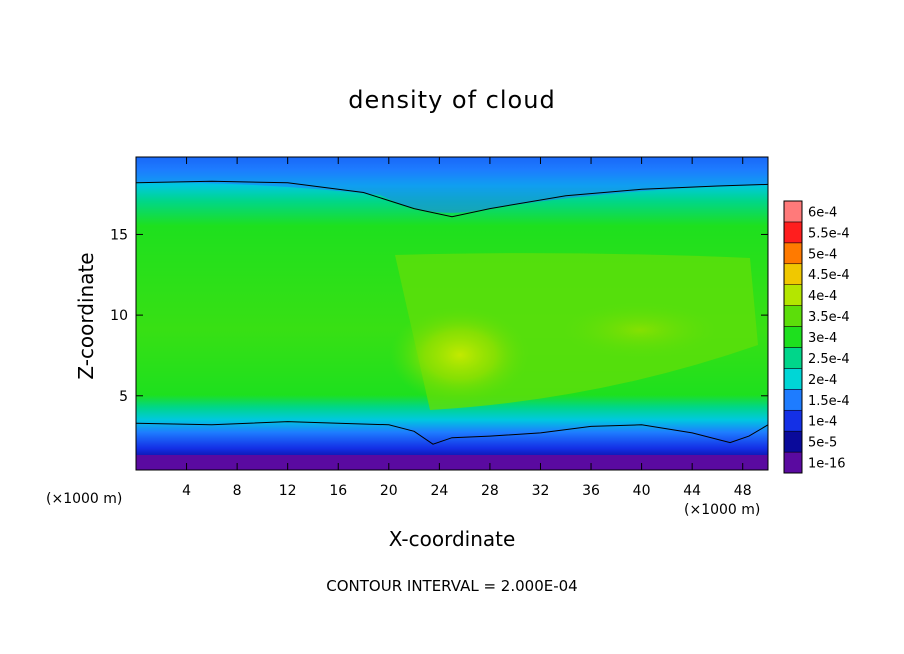  What do you see at coordinates (389, 491) in the screenshot?
I see `x-tick-label: 20` at bounding box center [389, 491].